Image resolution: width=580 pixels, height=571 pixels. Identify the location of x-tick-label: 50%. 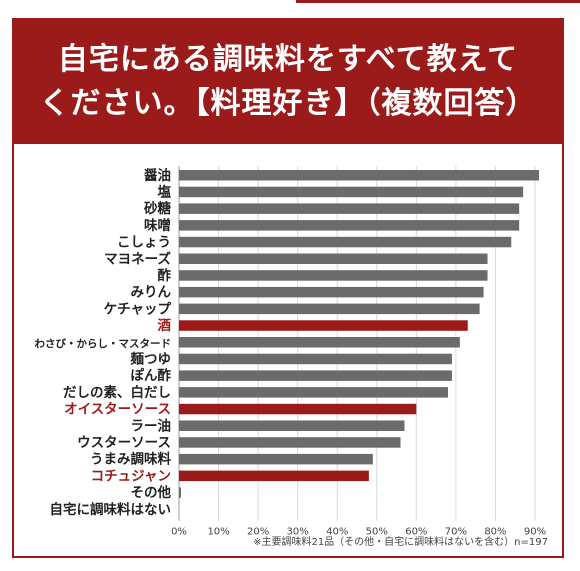
(377, 532).